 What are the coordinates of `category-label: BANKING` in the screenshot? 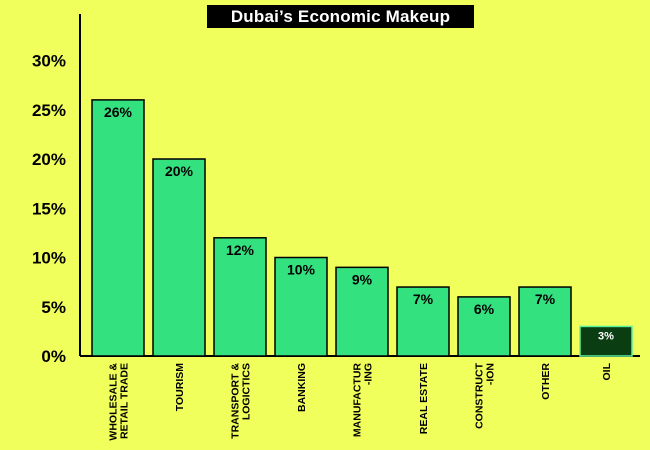 It's located at (302, 387).